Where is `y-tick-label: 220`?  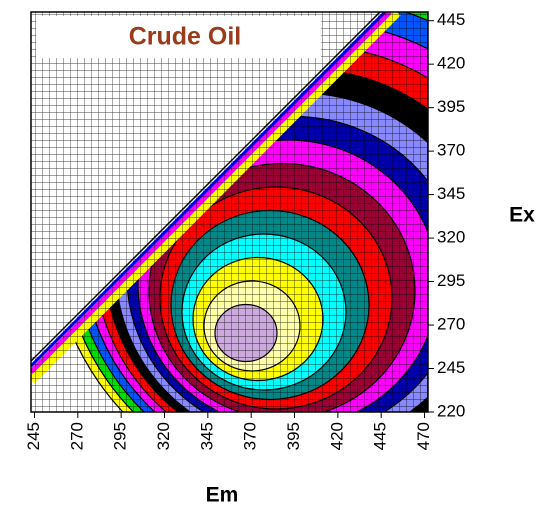 y-tick-label: 220 is located at coordinates (451, 410).